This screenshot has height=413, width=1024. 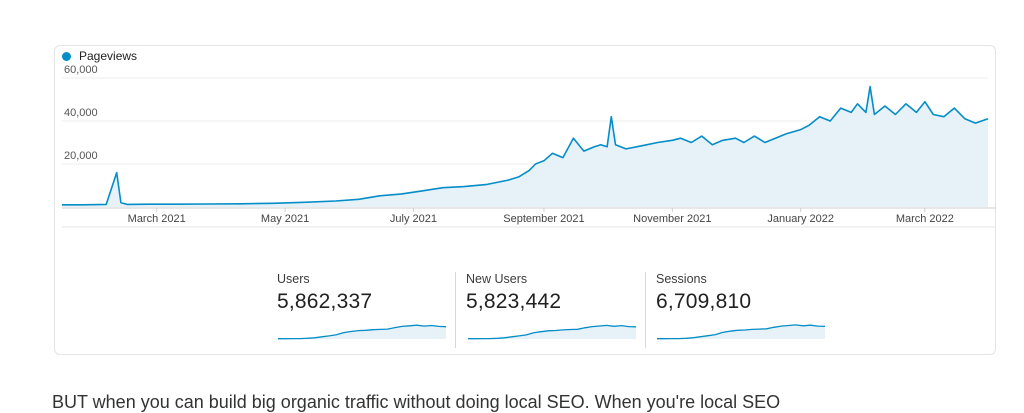 I want to click on x-tick-label: March 2022, so click(x=925, y=219).